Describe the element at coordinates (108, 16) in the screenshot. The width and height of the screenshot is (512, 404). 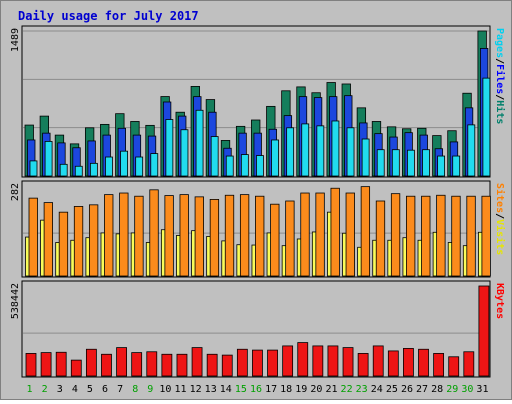
I see `chart-title: Daily usage for July 2017` at that location.